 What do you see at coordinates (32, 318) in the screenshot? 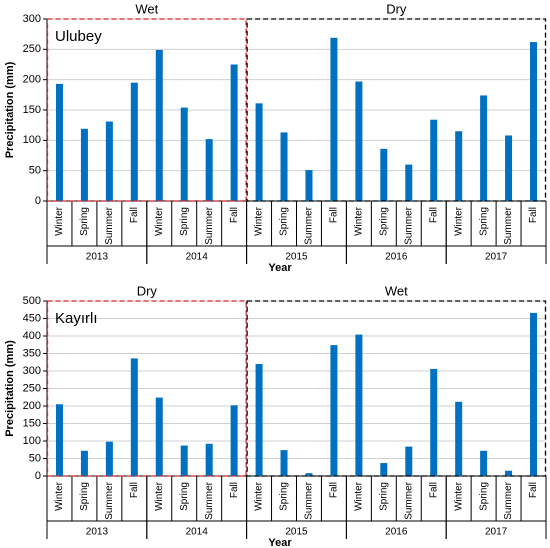
I see `y-tick-label: 450` at bounding box center [32, 318].